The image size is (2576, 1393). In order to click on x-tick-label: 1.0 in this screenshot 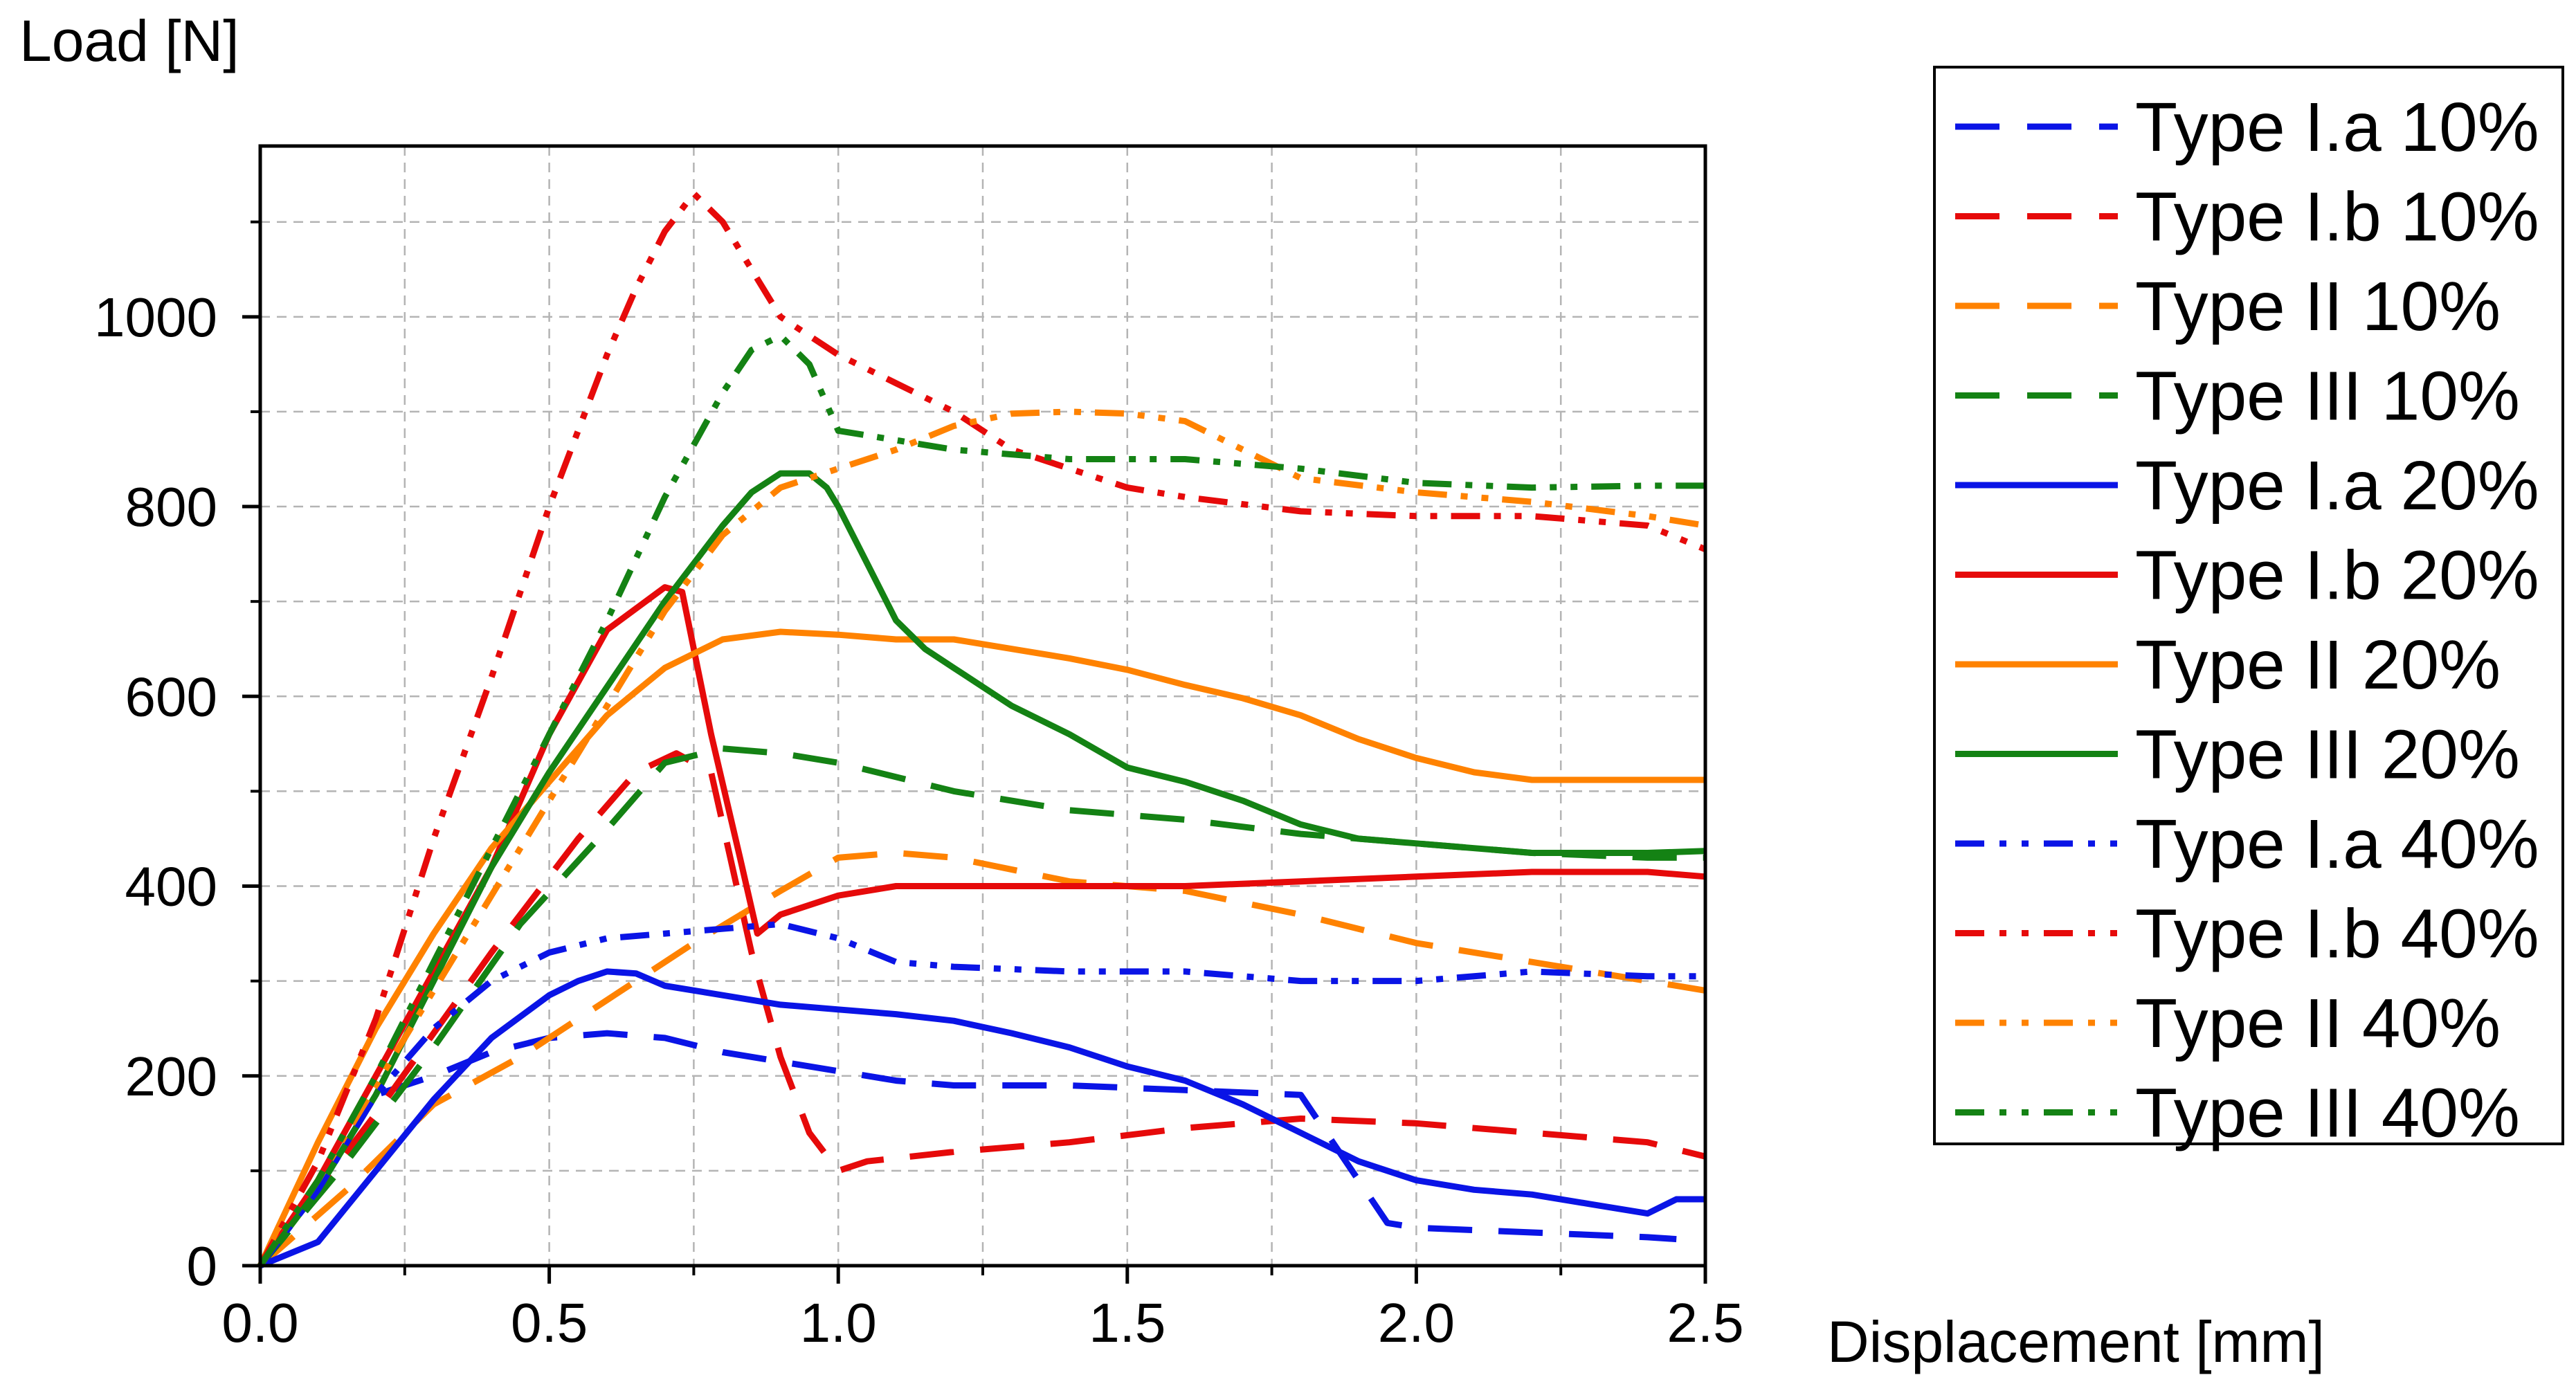, I will do `click(838, 1323)`.